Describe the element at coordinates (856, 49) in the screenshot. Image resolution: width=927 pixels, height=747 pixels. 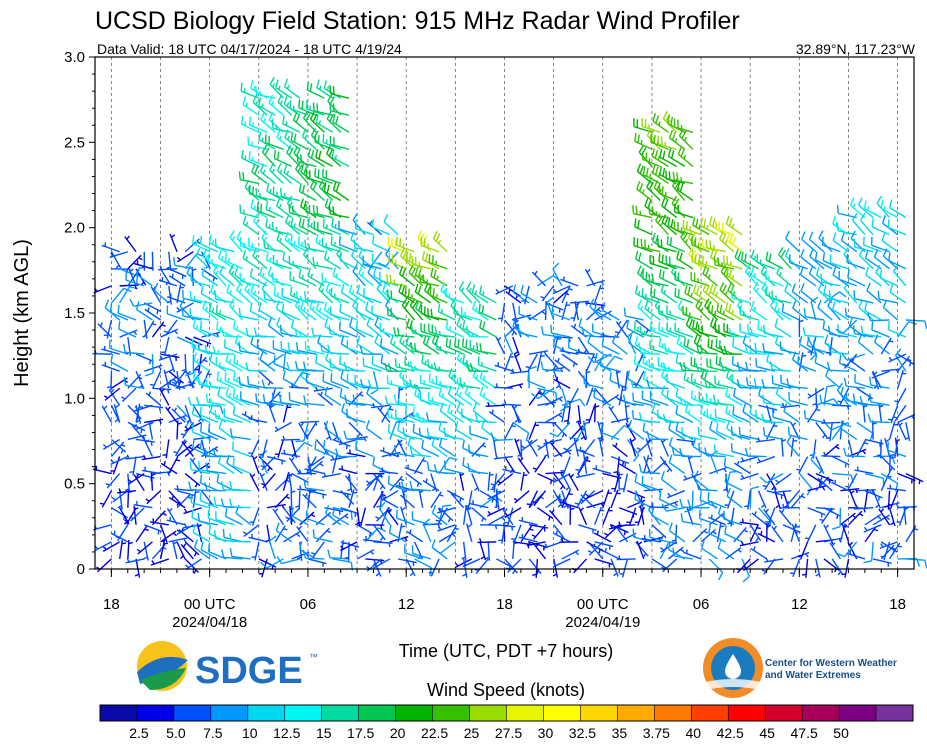
I see `location-label: 32.89°N, 117.23°W` at that location.